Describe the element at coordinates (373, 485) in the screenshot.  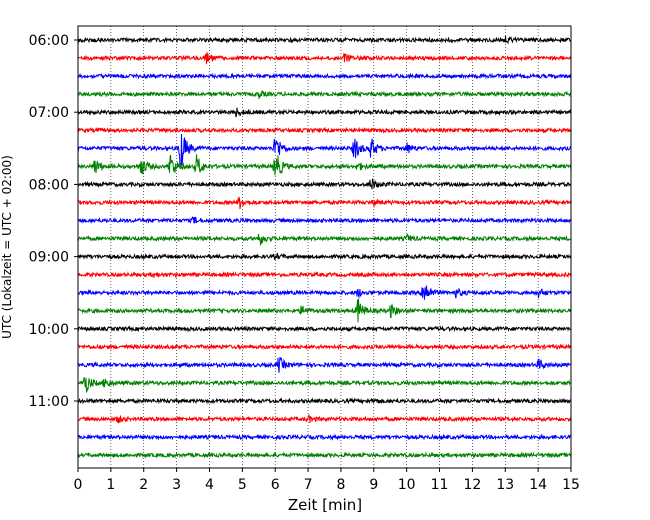
I see `x-tick-label: 9` at that location.